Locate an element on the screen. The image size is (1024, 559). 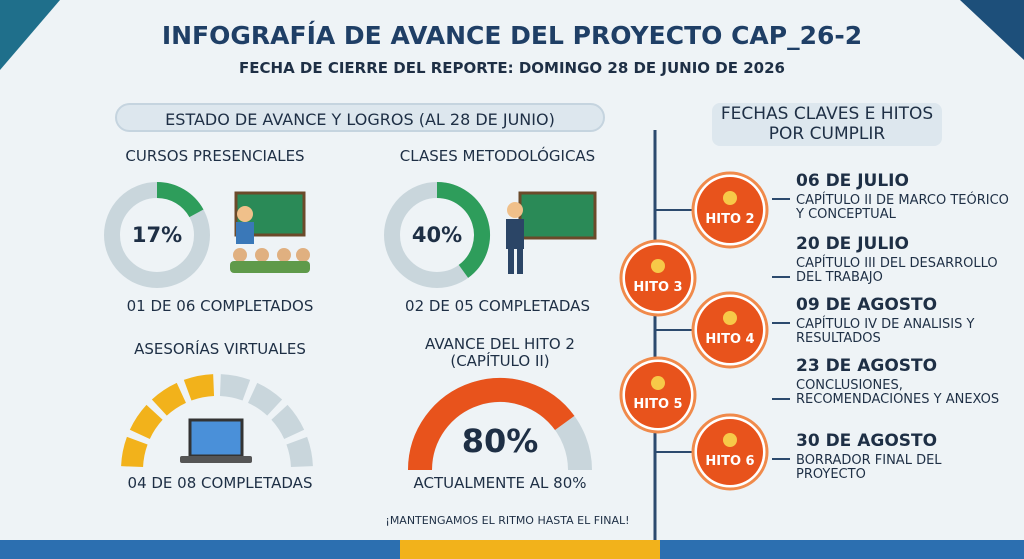
classroom-icon is located at coordinates (270, 232).